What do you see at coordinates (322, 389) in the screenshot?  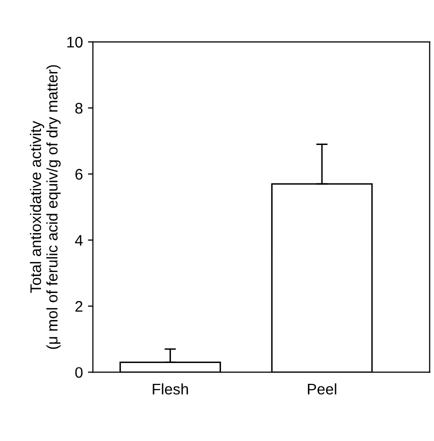 I see `x-tick-label: Peel` at bounding box center [322, 389].